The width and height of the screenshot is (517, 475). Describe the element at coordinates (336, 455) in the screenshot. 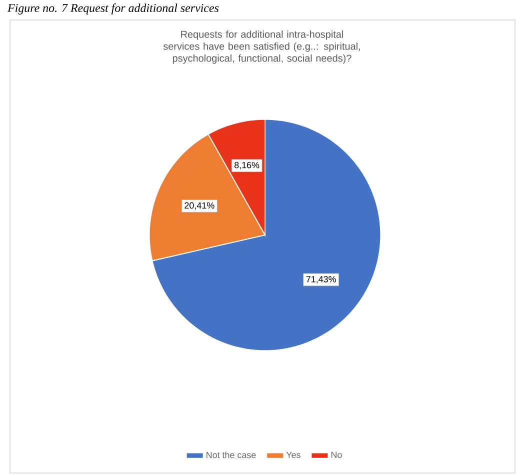

I see `legend-label: No` at that location.